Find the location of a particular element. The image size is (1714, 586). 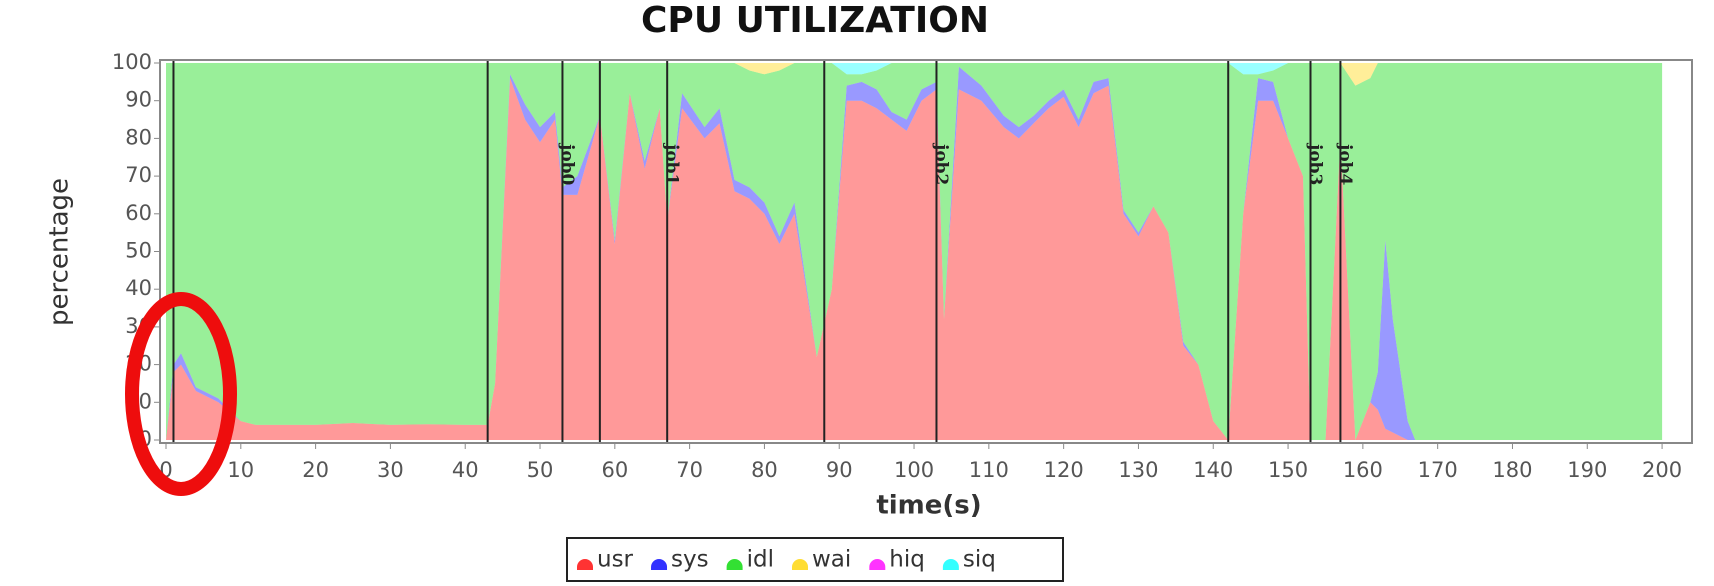

y-tick-label: 50 is located at coordinates (138, 251).